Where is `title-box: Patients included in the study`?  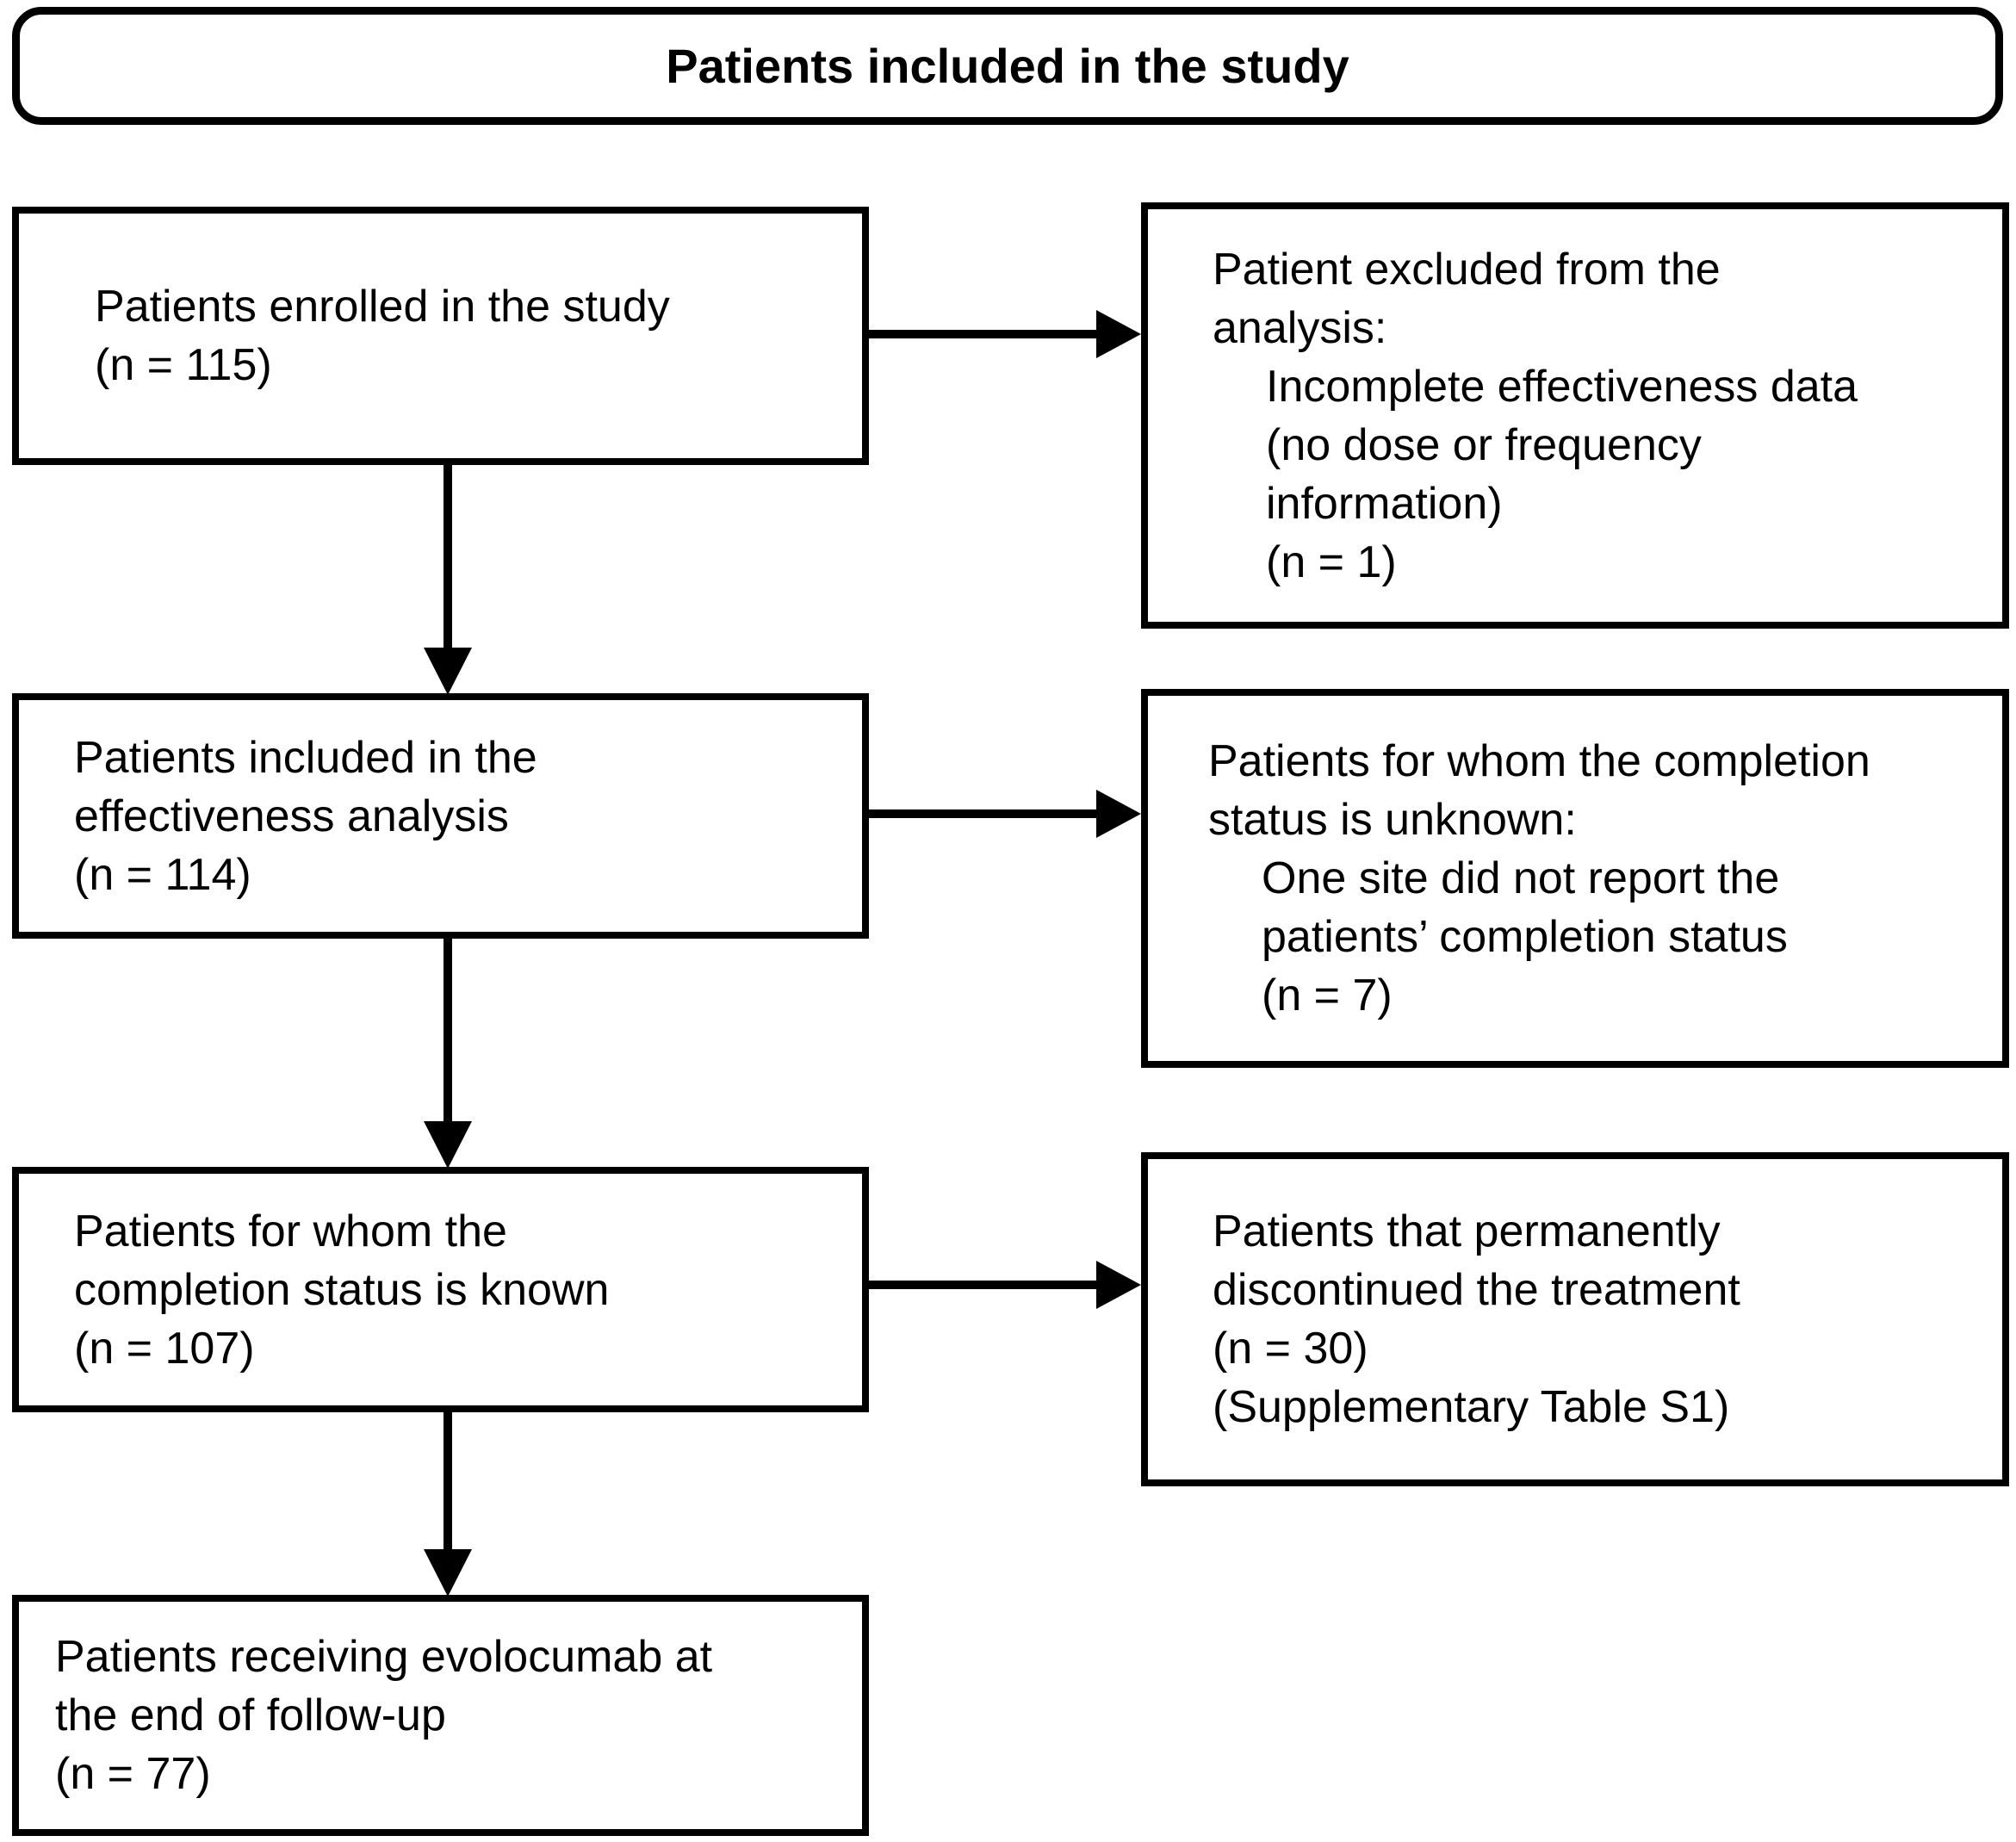 title-box: Patients included in the study is located at coordinates (1008, 66).